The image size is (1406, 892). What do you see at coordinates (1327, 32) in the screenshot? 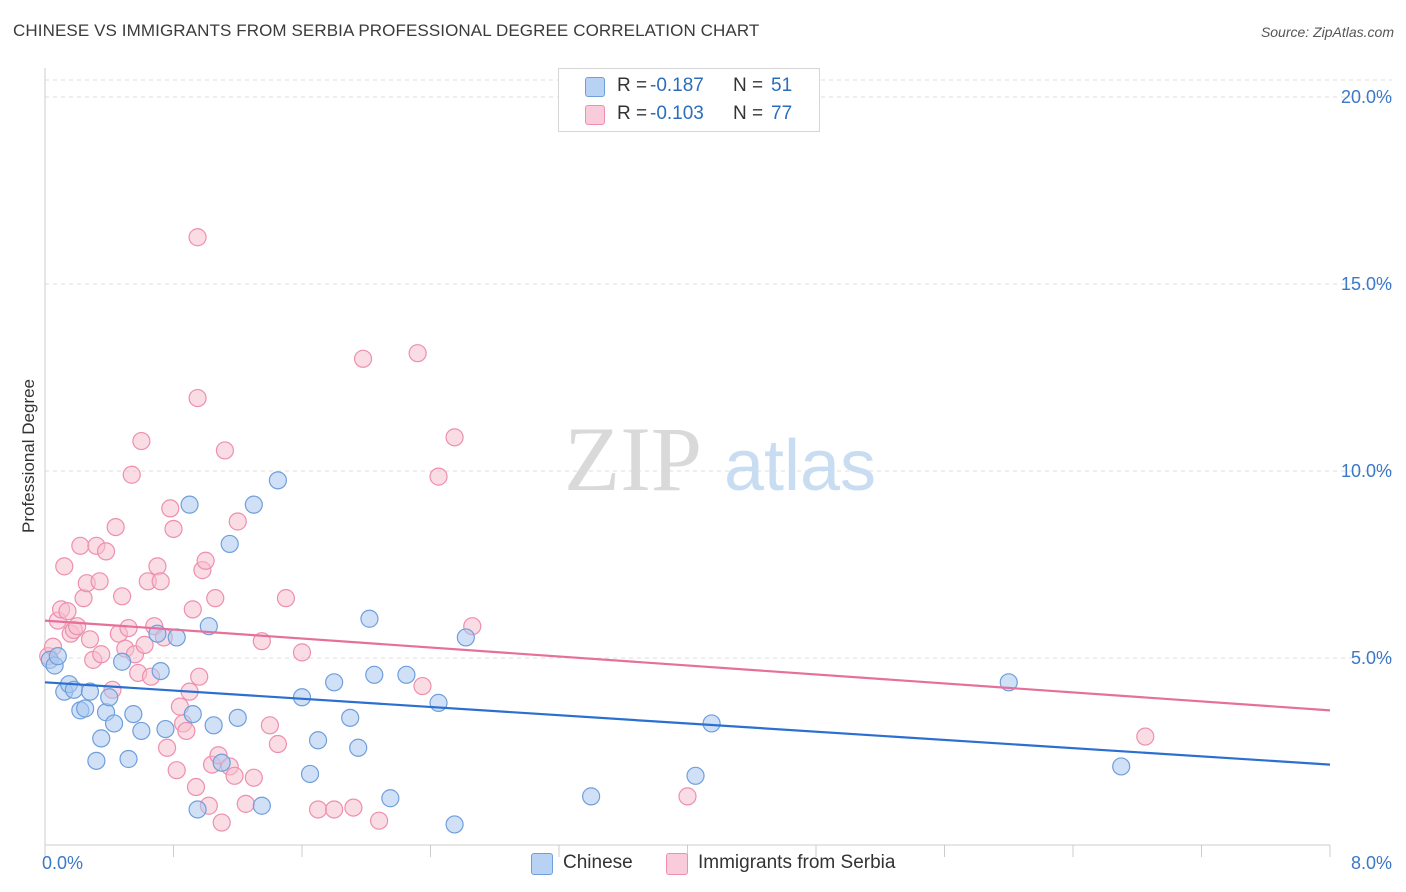
I see `source-label: Source: ZipAtlas.com` at bounding box center [1327, 32].